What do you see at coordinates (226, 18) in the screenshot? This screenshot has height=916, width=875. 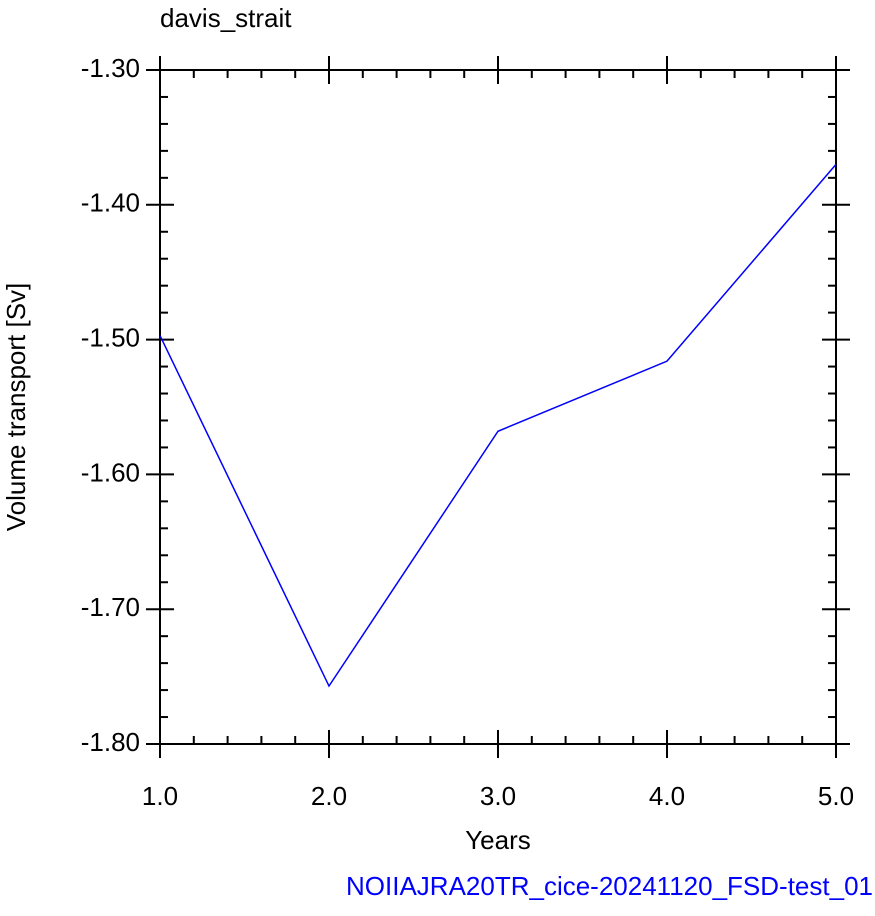 I see `chart-title: davis_strait` at bounding box center [226, 18].